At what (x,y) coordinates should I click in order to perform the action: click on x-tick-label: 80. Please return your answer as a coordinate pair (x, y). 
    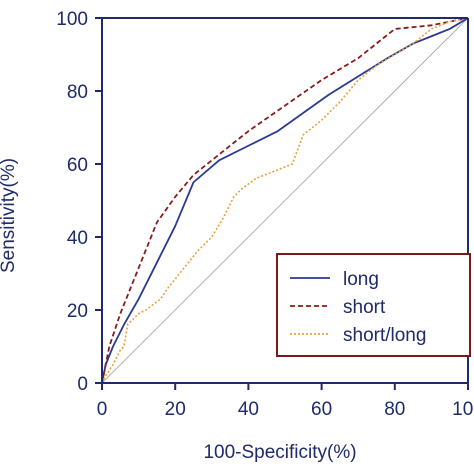
    Looking at the image, I should click on (394, 409).